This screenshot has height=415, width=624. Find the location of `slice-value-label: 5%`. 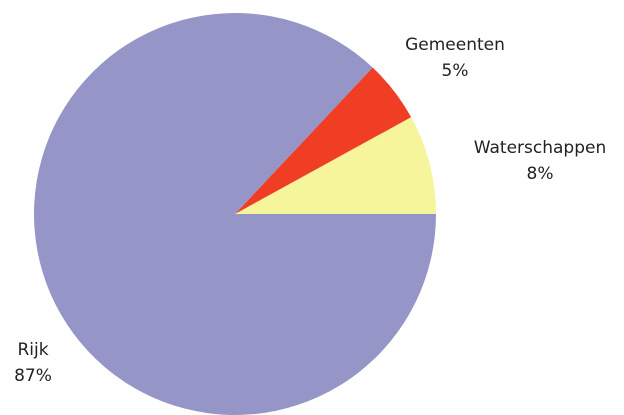

slice-value-label: 5% is located at coordinates (455, 71).